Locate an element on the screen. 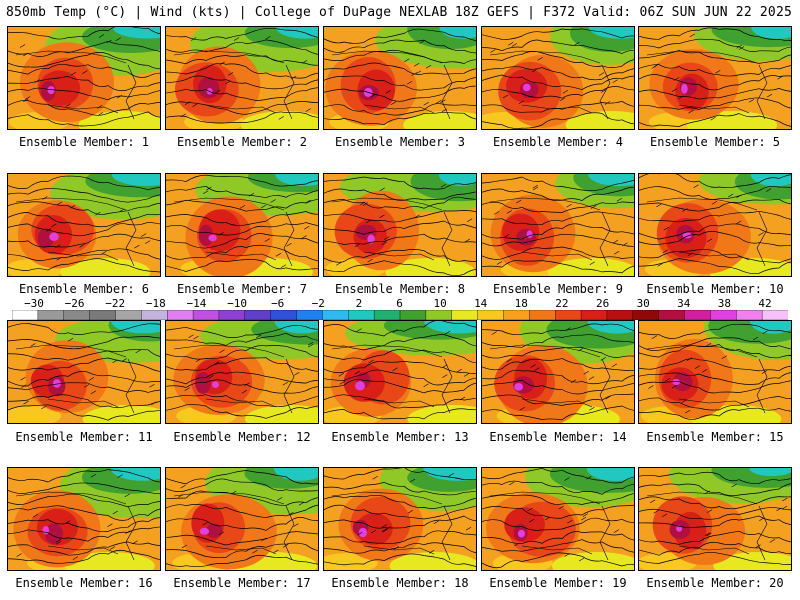 This screenshot has height=600, width=800. colorbar-tick-label: −14 is located at coordinates (196, 303).